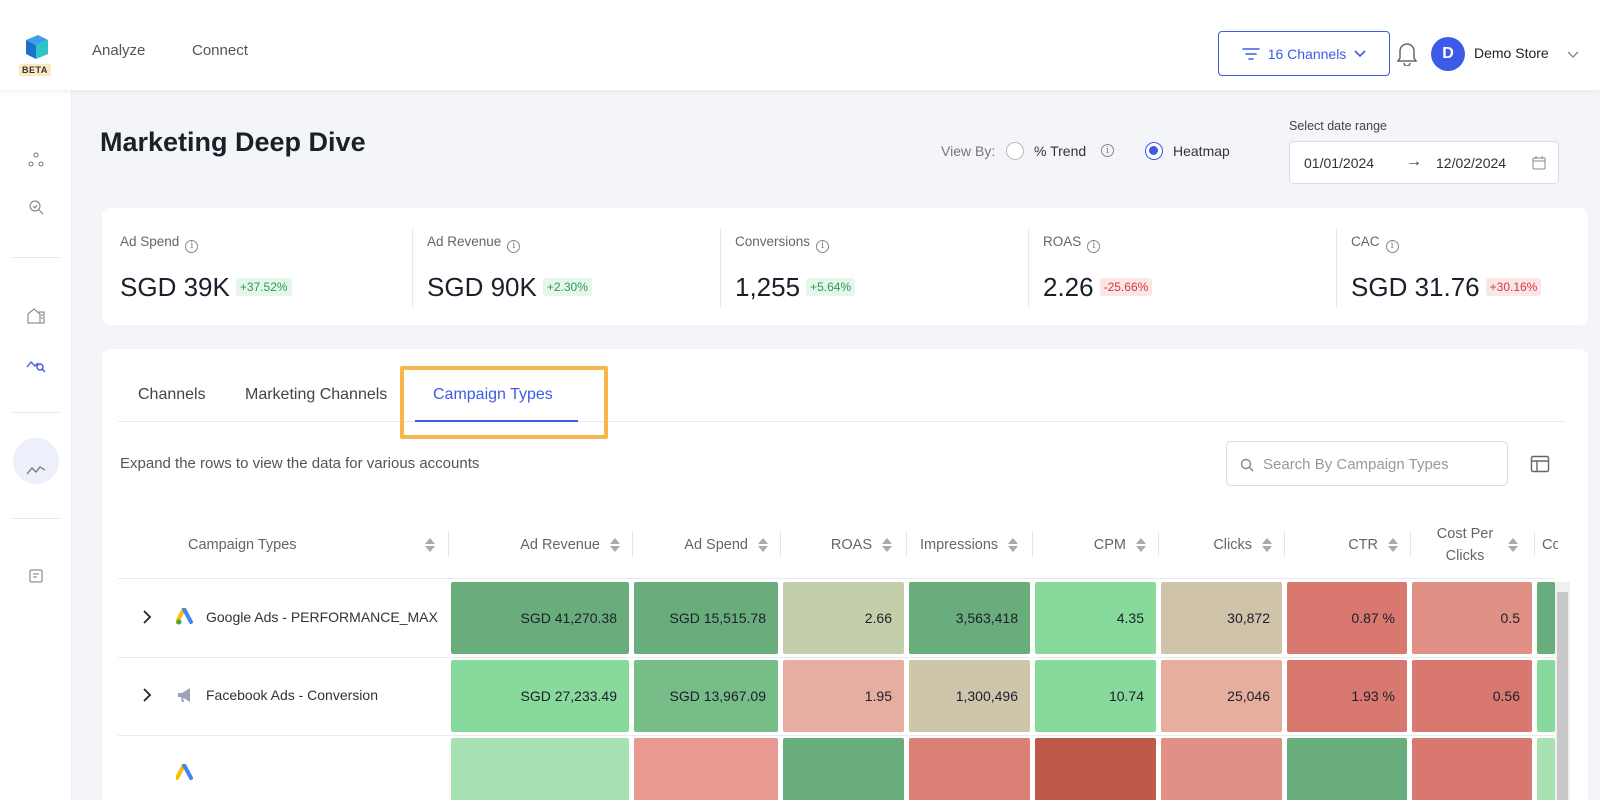 This screenshot has width=1600, height=800. What do you see at coordinates (1216, 545) in the screenshot?
I see `column-header-clicks: Clicks` at bounding box center [1216, 545].